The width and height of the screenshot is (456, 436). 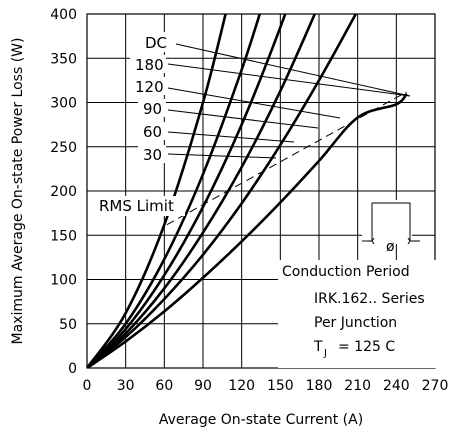 I want to click on series-label: IRK.162.. Series, so click(x=369, y=299).